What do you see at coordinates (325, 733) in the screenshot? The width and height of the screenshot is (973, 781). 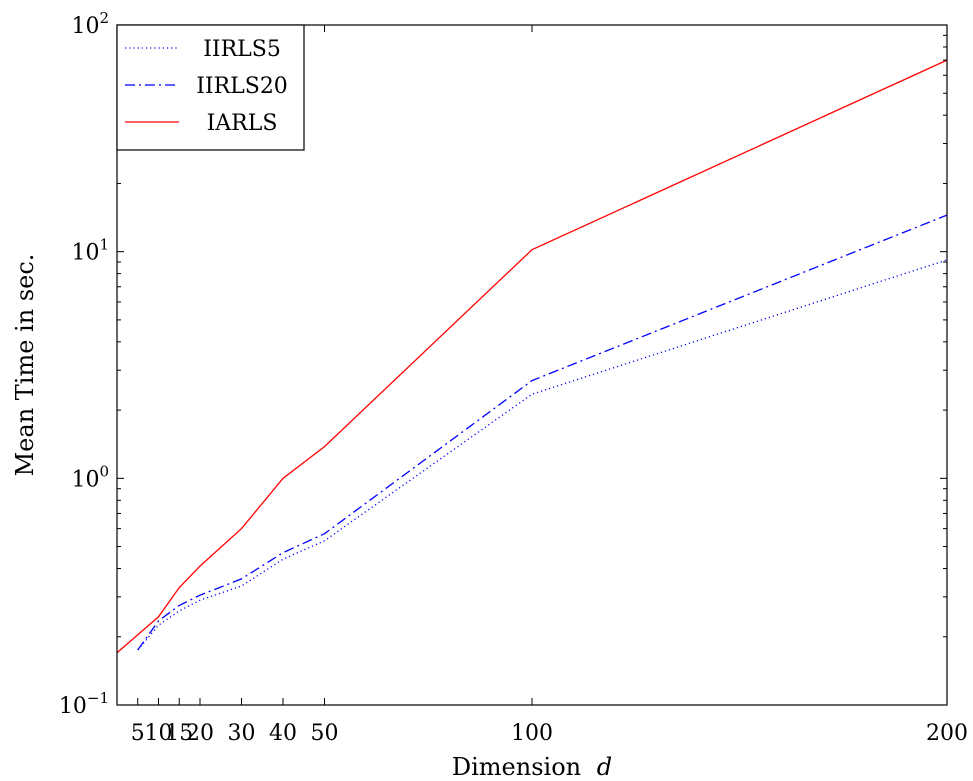 I see `x-tick-label: 50` at bounding box center [325, 733].